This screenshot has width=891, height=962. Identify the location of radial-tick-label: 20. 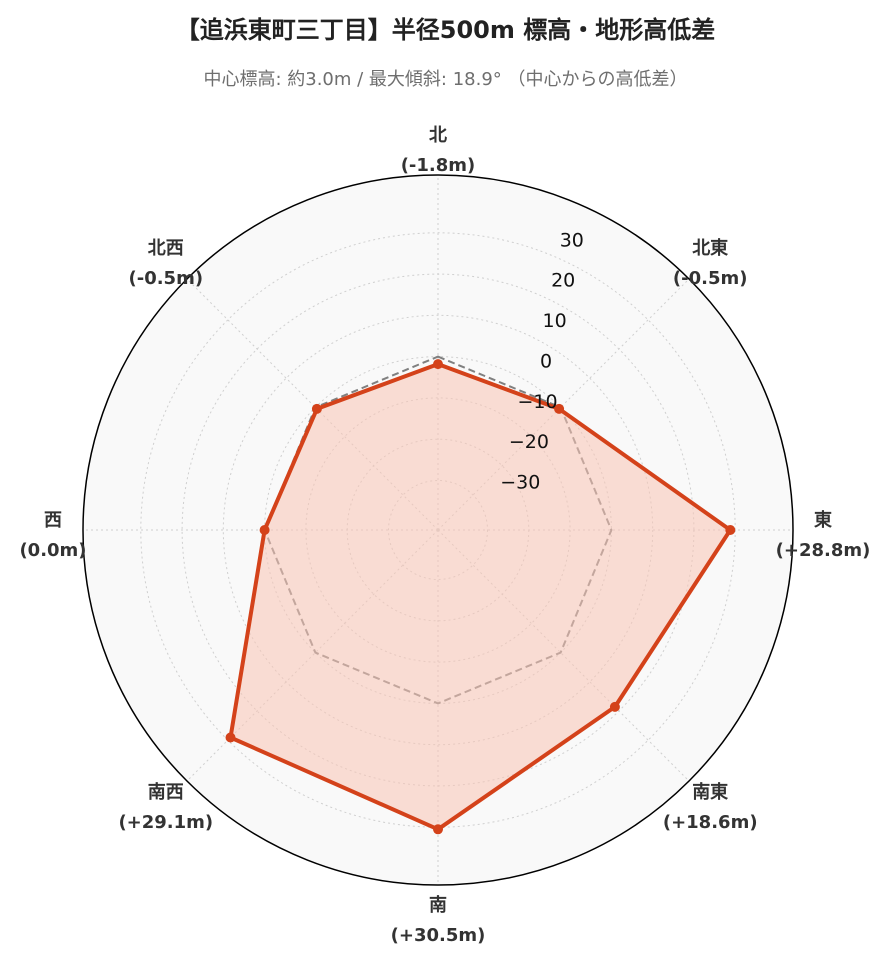
(563, 281).